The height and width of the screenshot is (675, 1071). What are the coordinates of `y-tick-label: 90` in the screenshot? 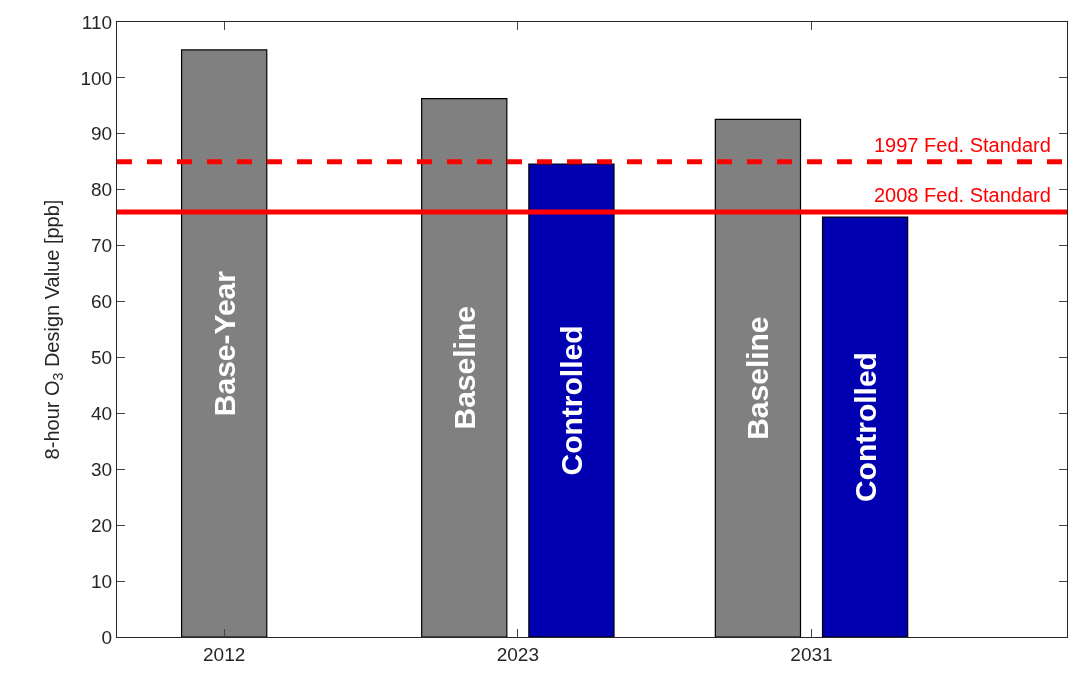 It's located at (101, 134).